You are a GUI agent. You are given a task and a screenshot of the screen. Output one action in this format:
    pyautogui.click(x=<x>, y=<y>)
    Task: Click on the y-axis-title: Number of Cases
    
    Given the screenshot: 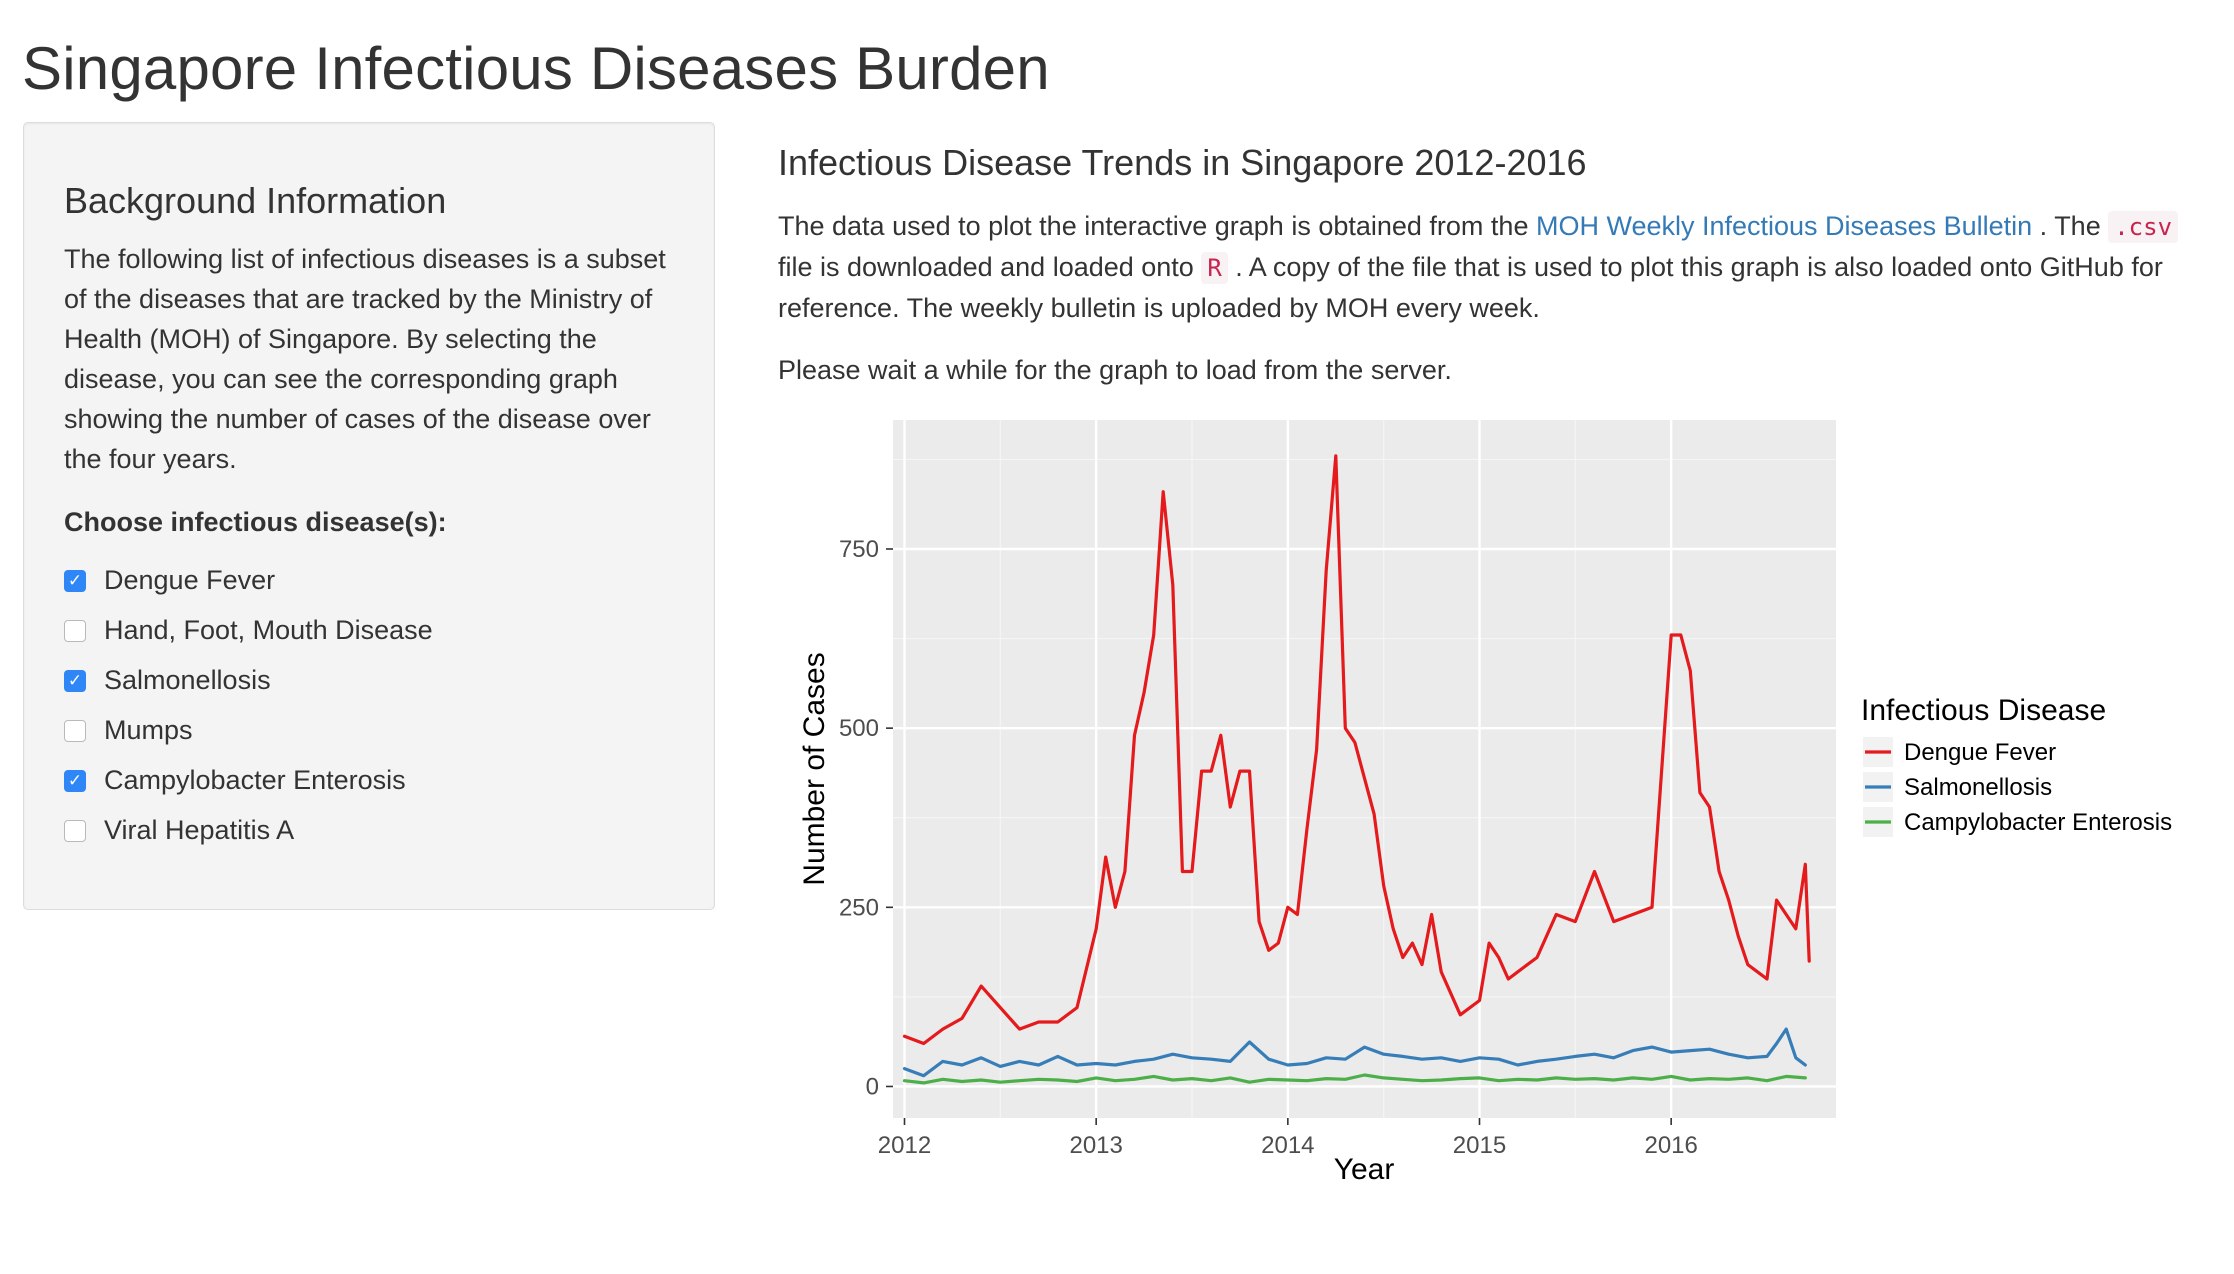 What is the action you would take?
    pyautogui.click(x=814, y=768)
    